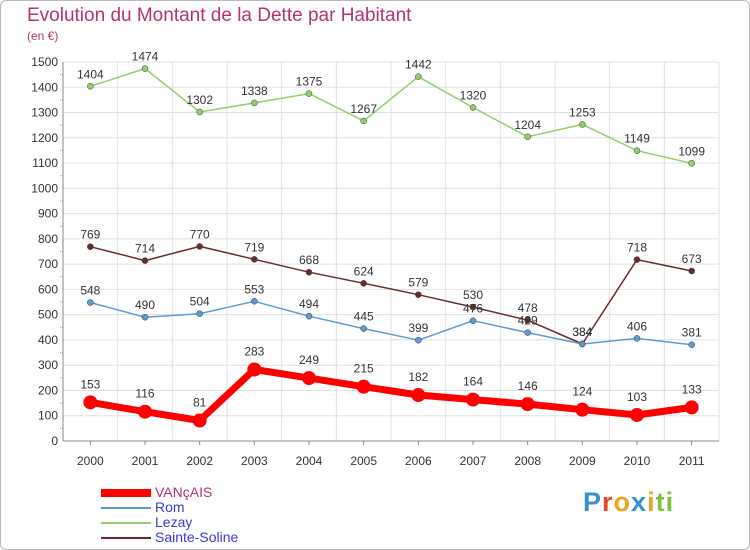  Describe the element at coordinates (582, 332) in the screenshot. I see `data-label: 384` at that location.